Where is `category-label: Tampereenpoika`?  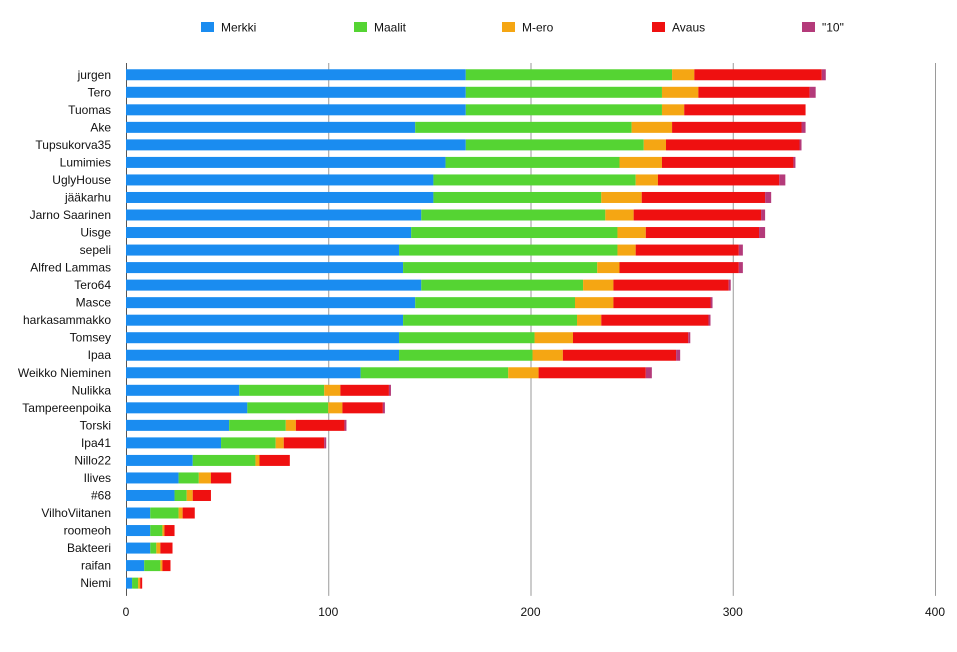
category-label: Tampereenpoika is located at coordinates (66, 408).